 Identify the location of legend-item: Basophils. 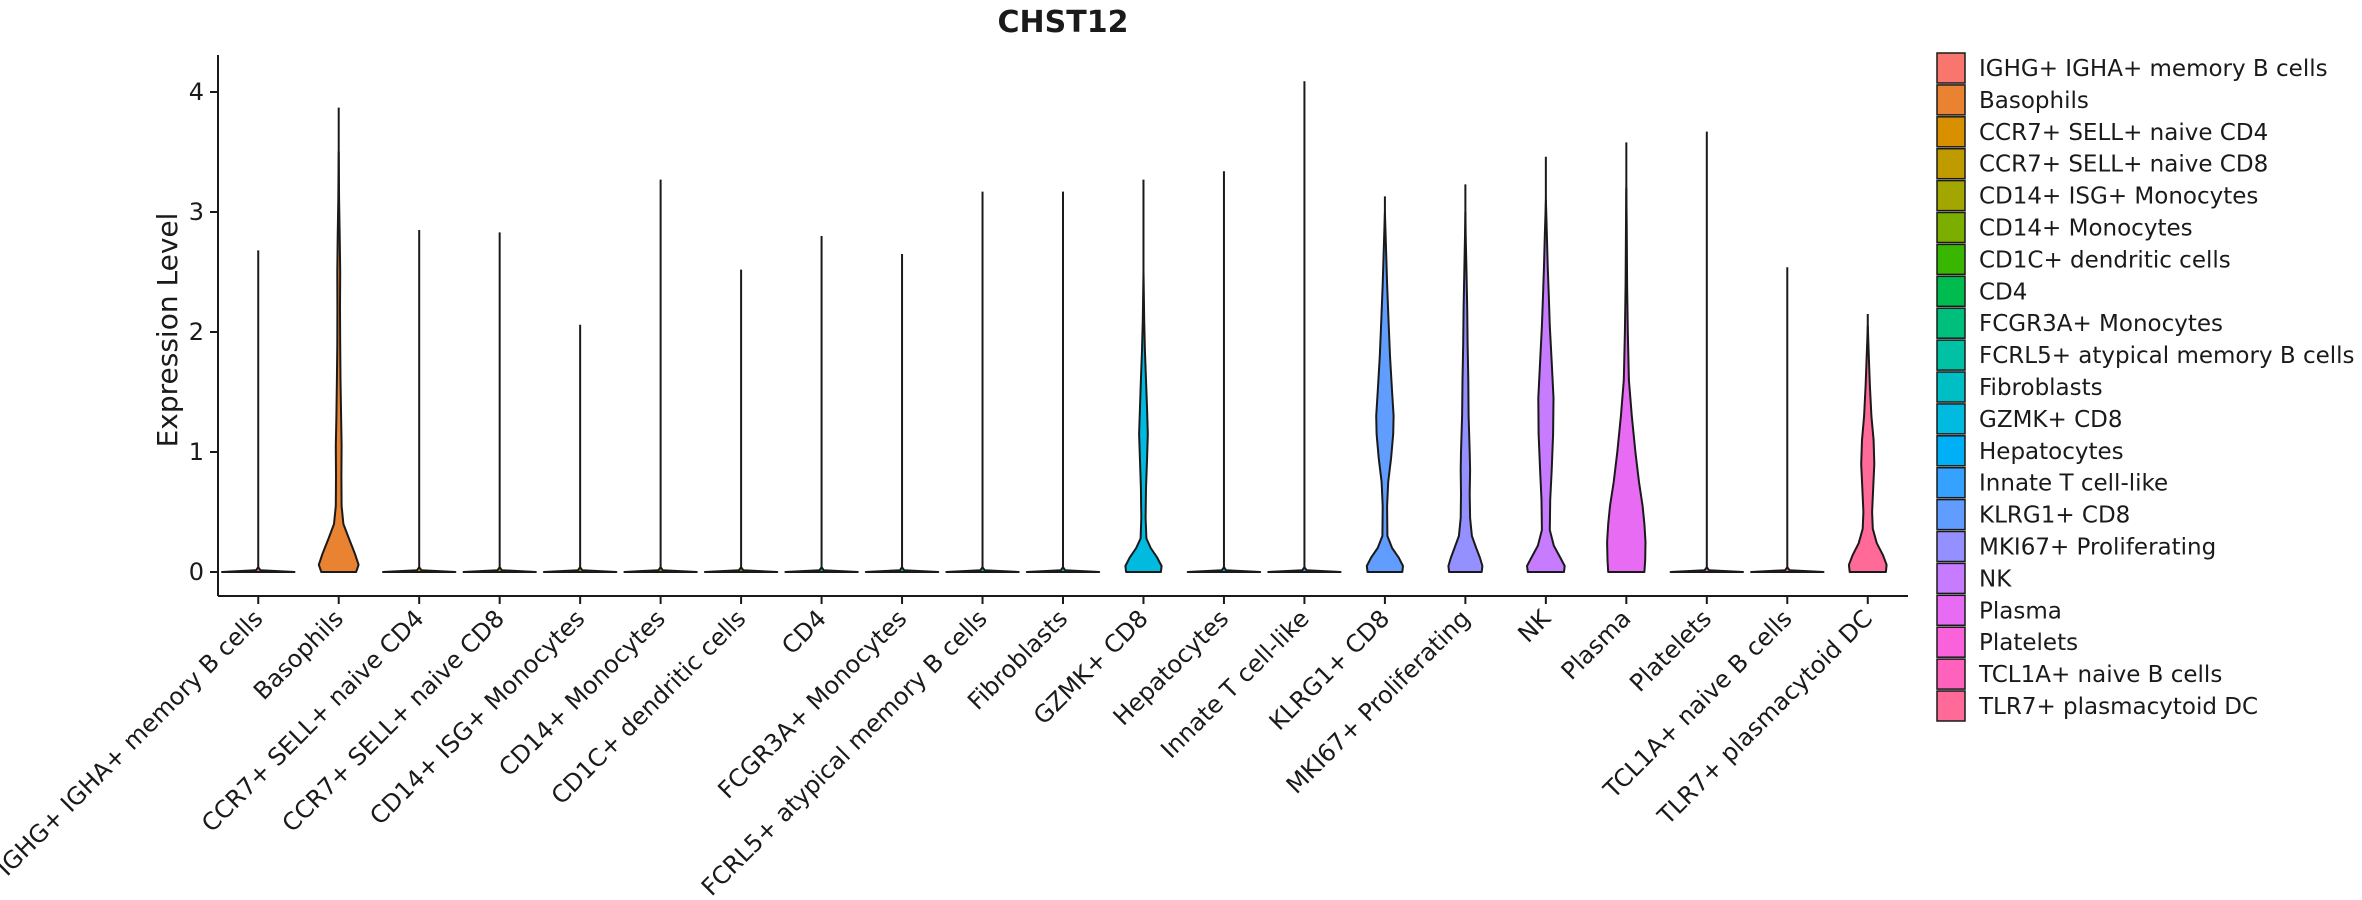
(2012, 100).